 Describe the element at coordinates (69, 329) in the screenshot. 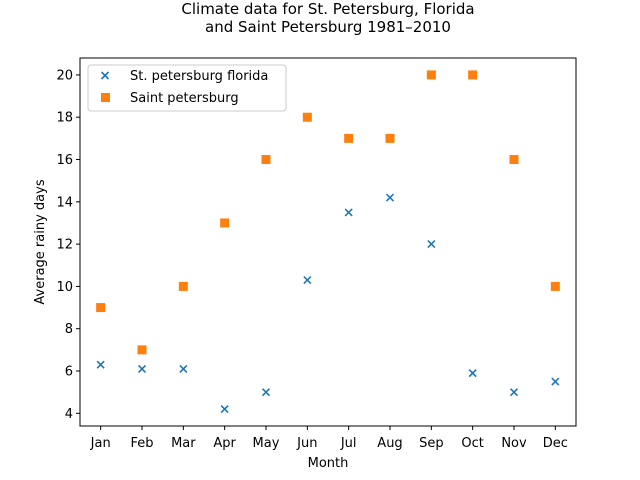

I see `y-tick-label: 8` at that location.